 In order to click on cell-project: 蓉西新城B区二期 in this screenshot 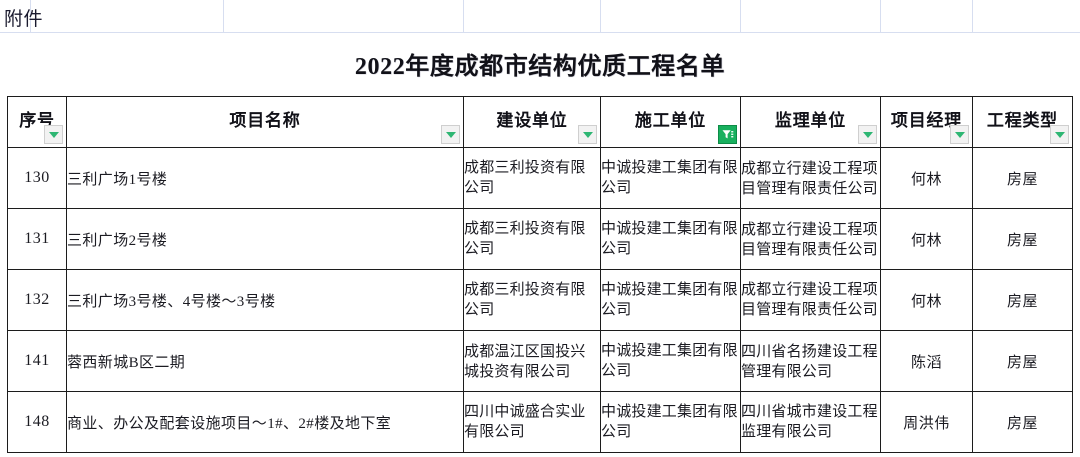, I will do `click(265, 361)`.